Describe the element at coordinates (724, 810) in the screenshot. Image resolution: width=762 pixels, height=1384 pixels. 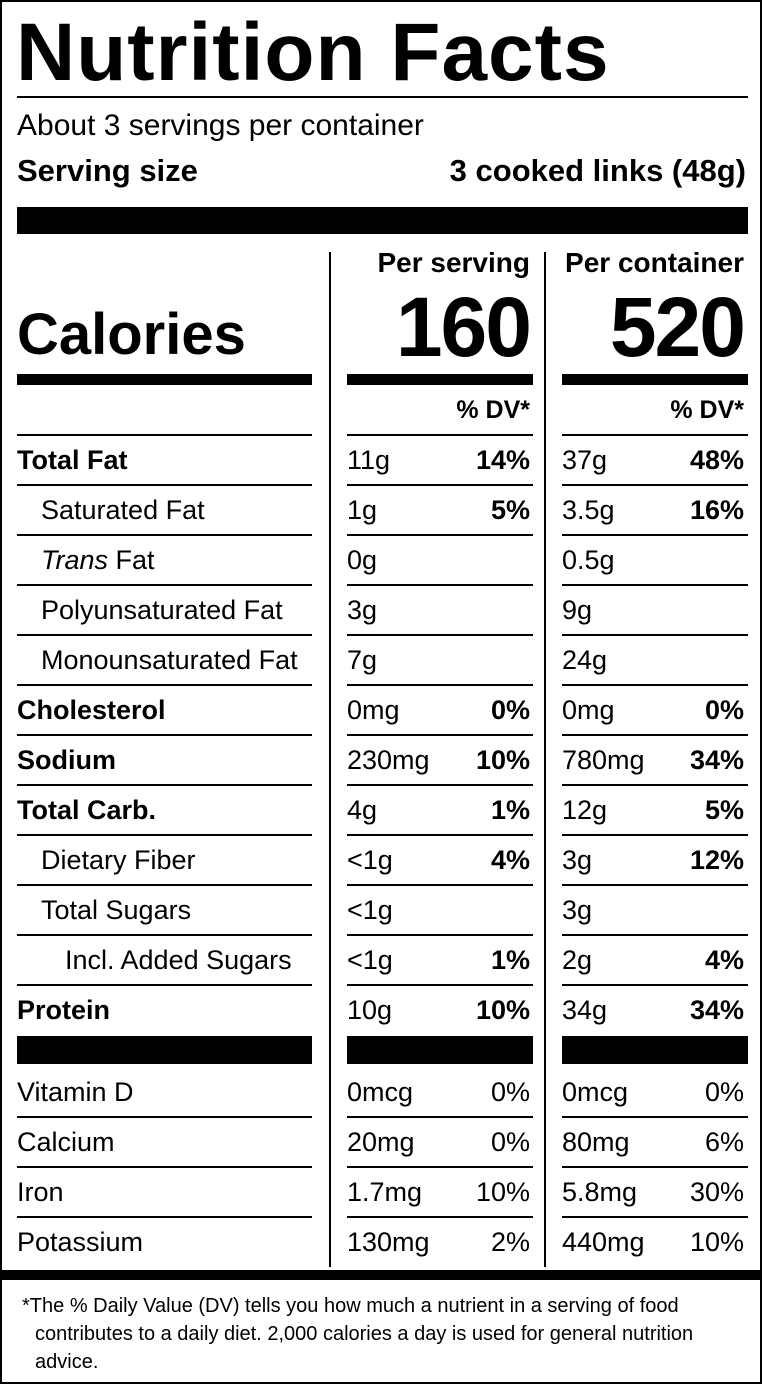
I see `daily-value: 5%` at that location.